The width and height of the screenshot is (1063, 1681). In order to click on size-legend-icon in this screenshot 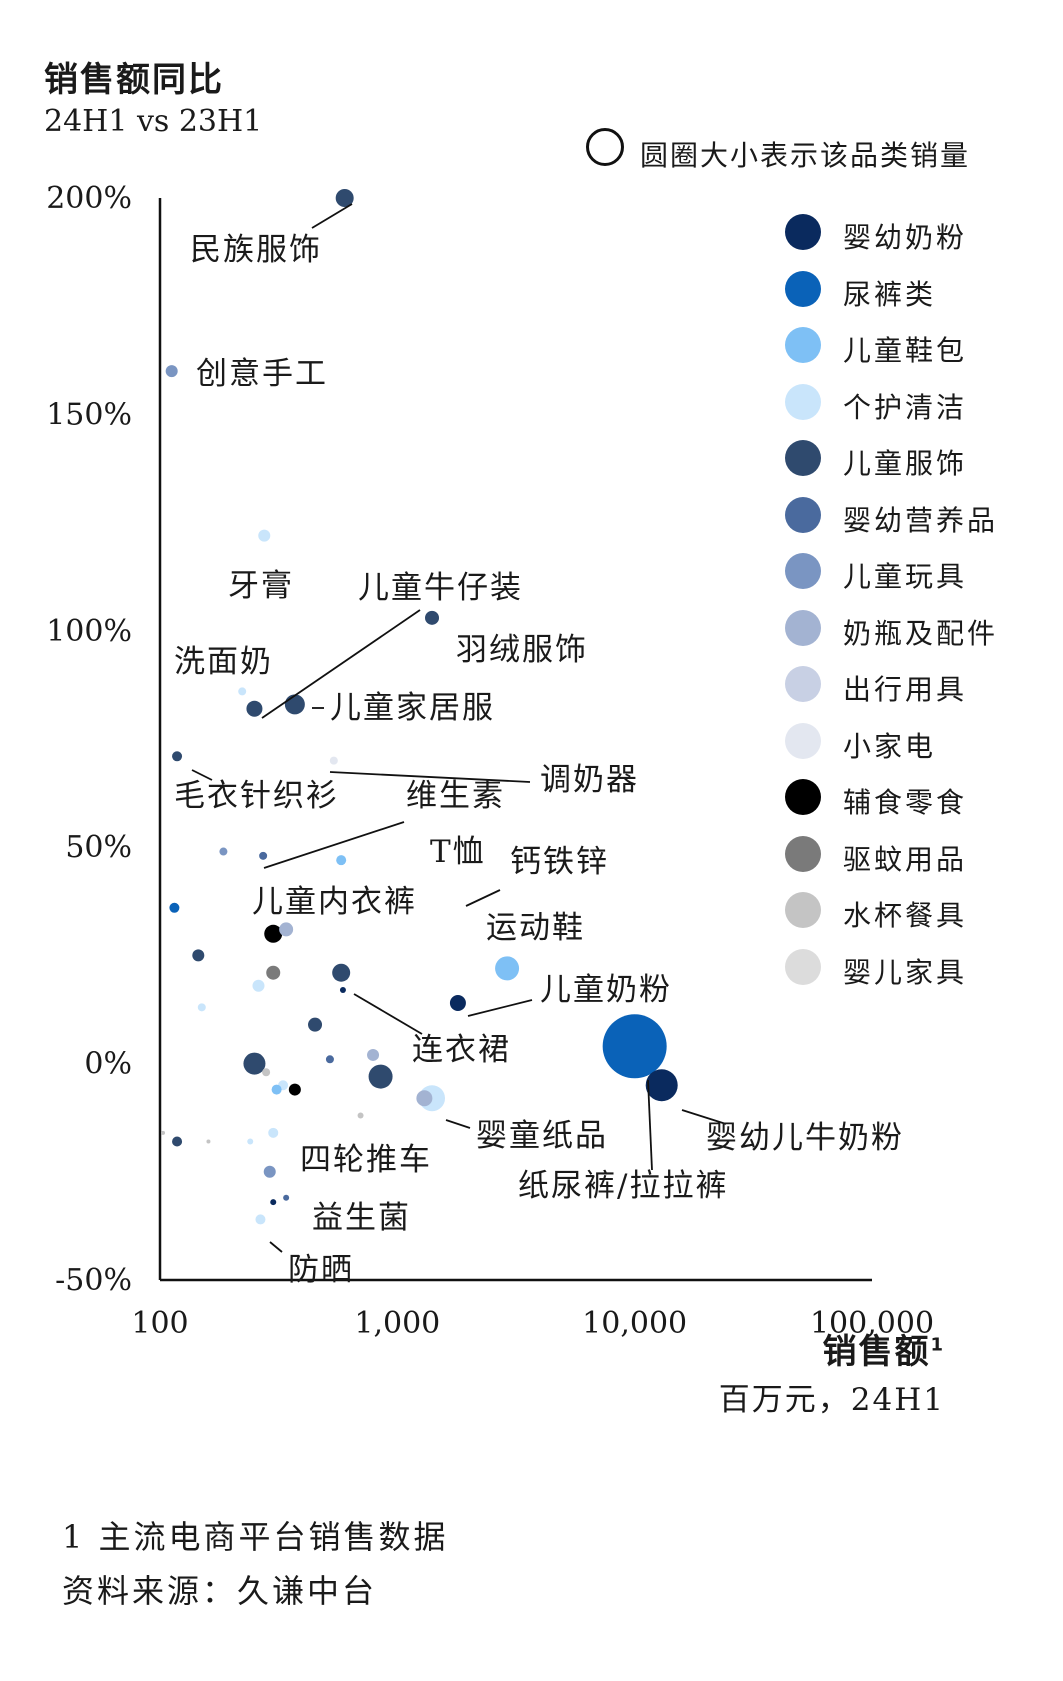, I will do `click(605, 147)`.